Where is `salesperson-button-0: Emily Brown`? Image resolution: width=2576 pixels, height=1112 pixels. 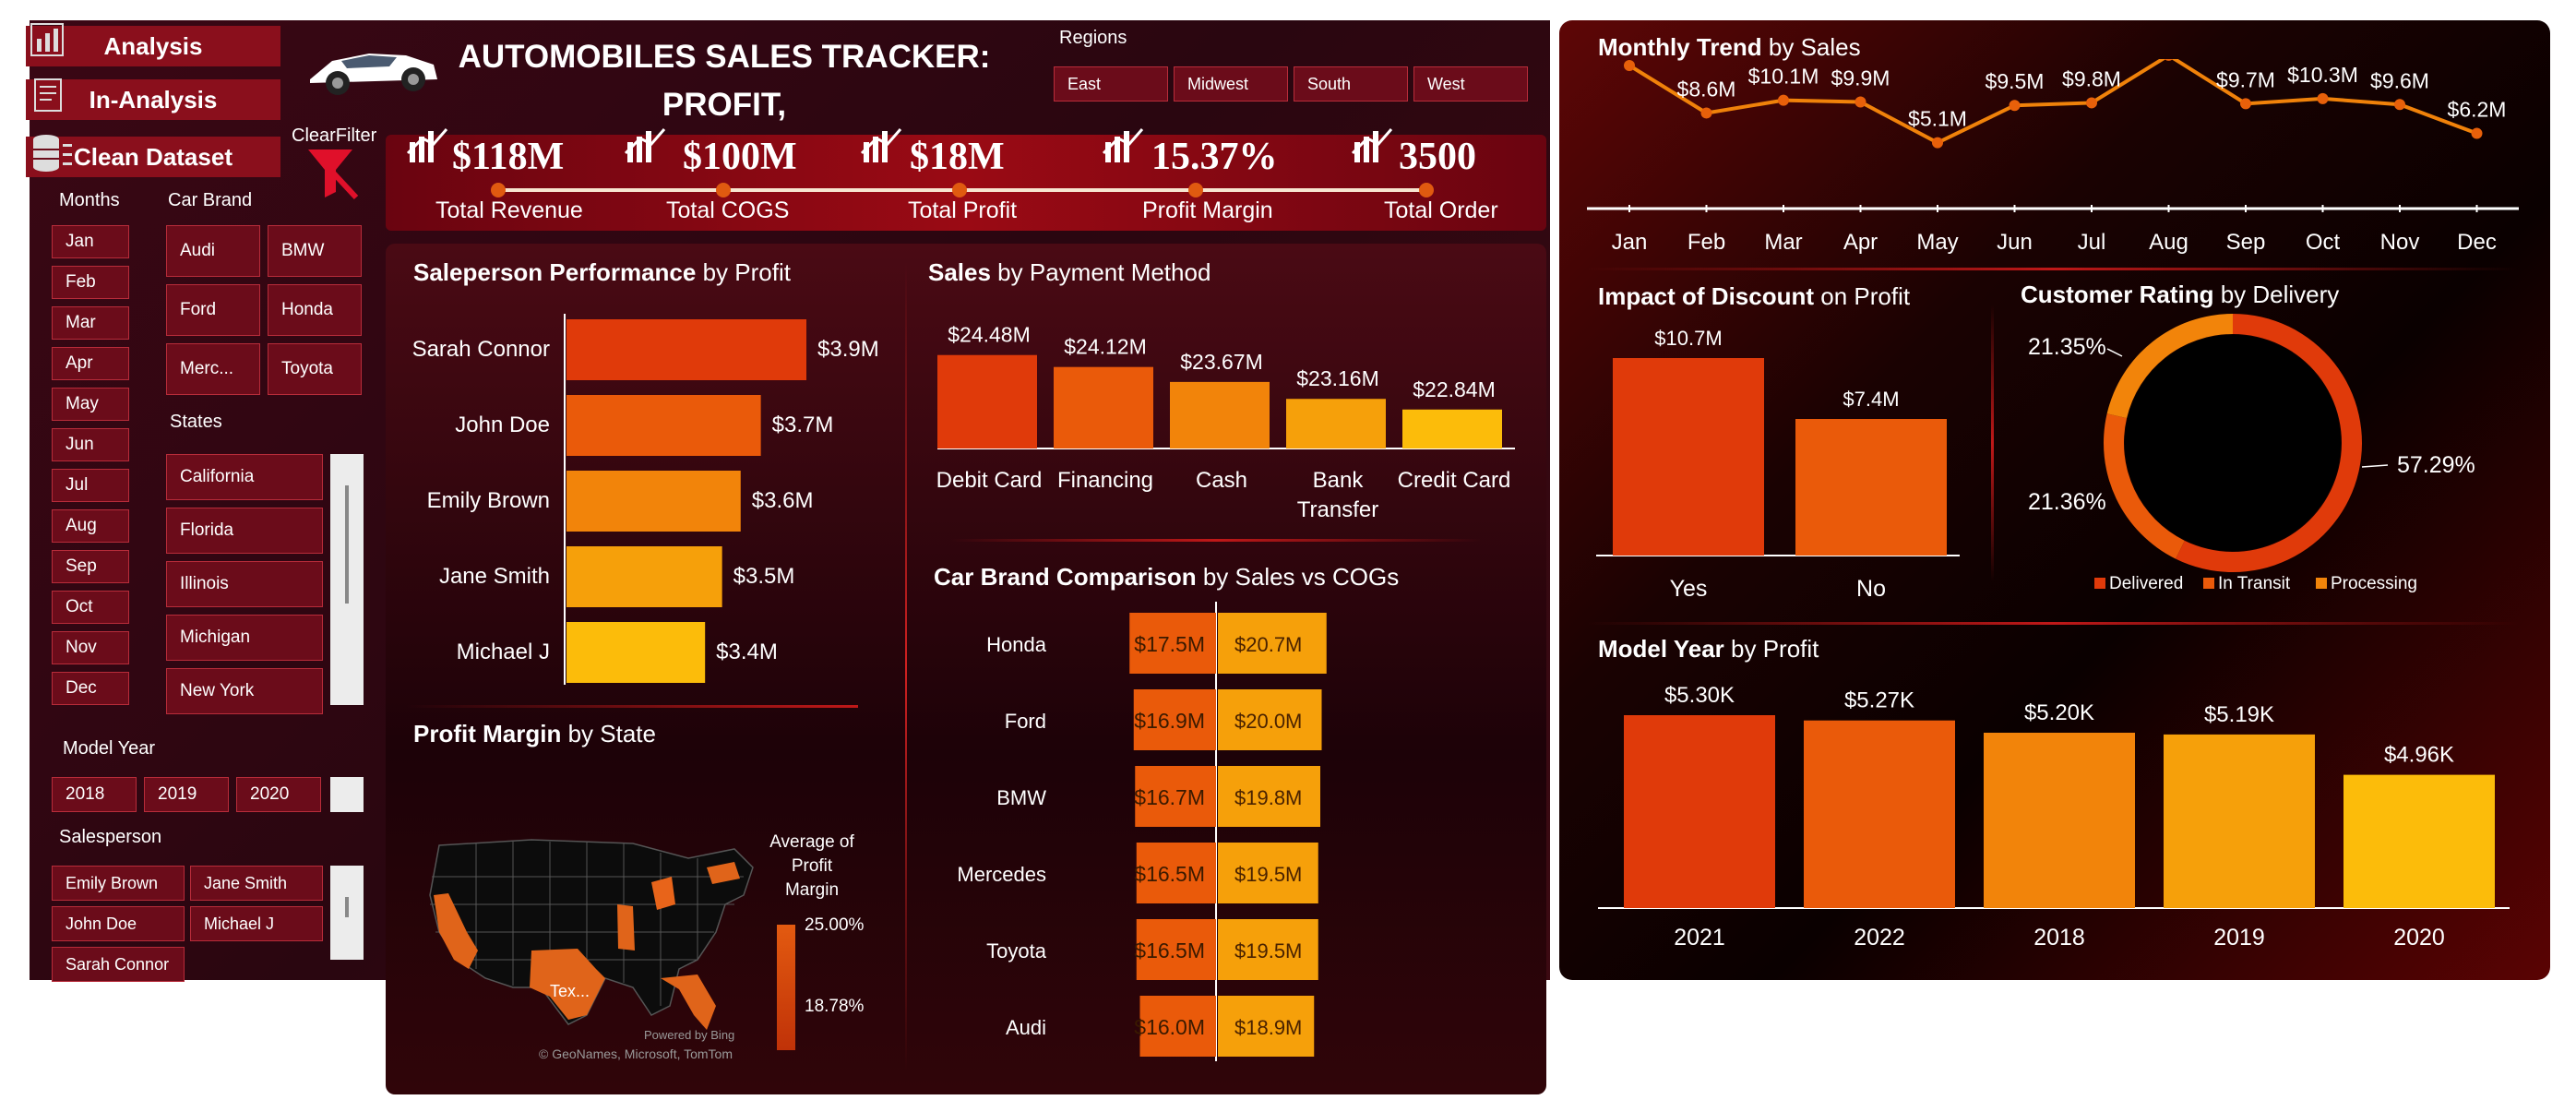
salesperson-button-0: Emily Brown is located at coordinates (118, 884).